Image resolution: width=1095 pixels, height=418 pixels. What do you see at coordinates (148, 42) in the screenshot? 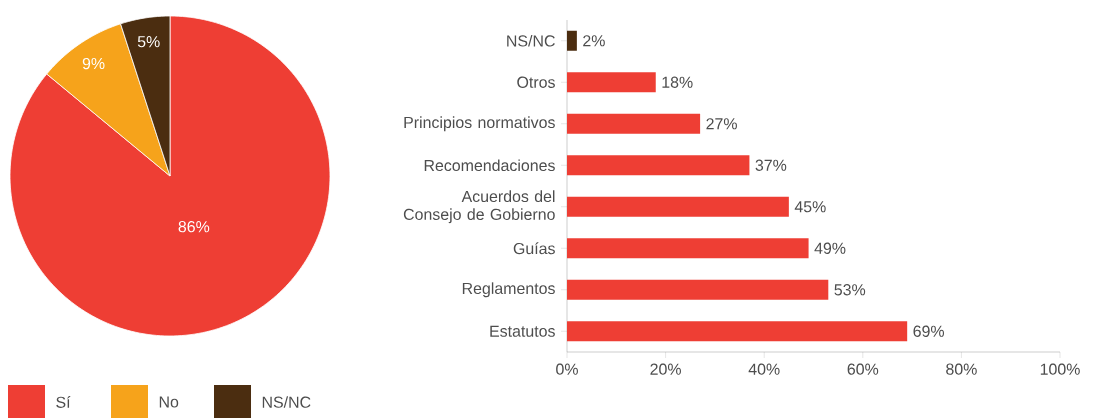
I see `data-label: 5%` at bounding box center [148, 42].